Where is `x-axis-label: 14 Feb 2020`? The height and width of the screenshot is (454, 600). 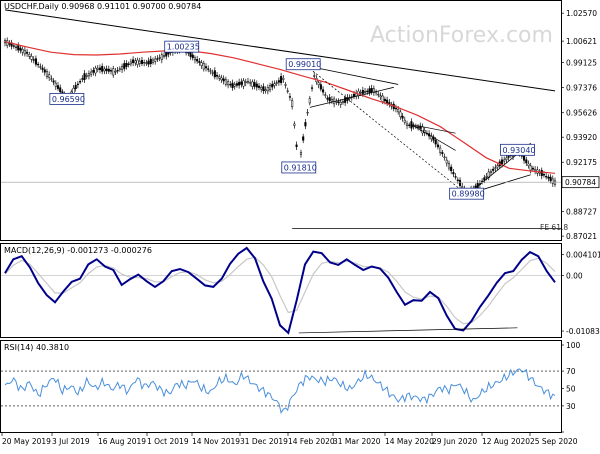 x-axis-label: 14 Feb 2020 is located at coordinates (311, 441).